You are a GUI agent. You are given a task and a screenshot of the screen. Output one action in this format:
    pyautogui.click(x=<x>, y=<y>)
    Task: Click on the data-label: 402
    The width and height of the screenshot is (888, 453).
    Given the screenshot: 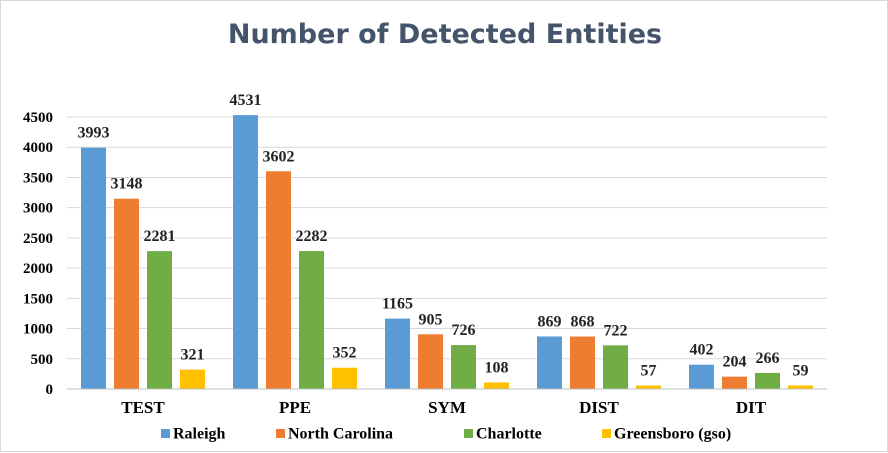 What is the action you would take?
    pyautogui.click(x=702, y=350)
    